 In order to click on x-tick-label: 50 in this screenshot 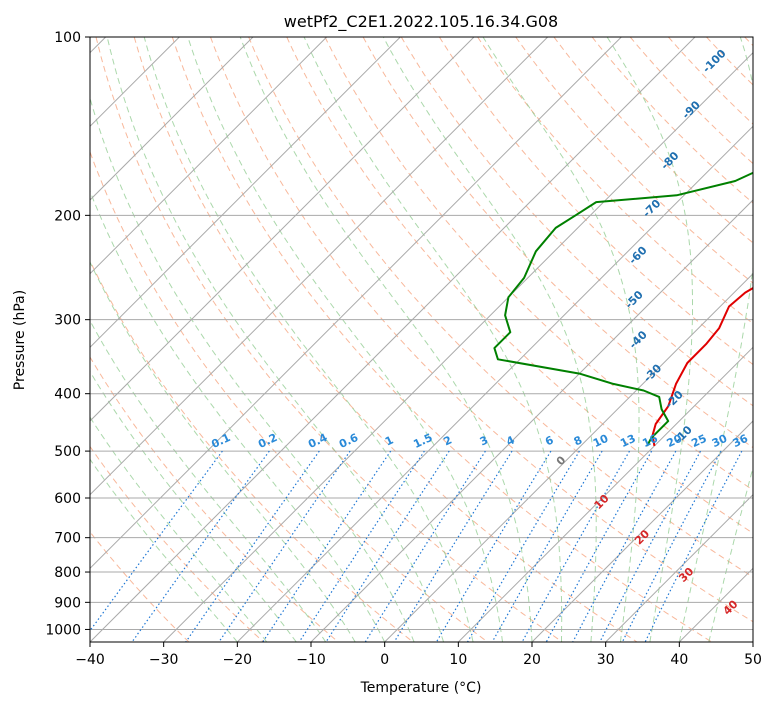, I will do `click(753, 660)`.